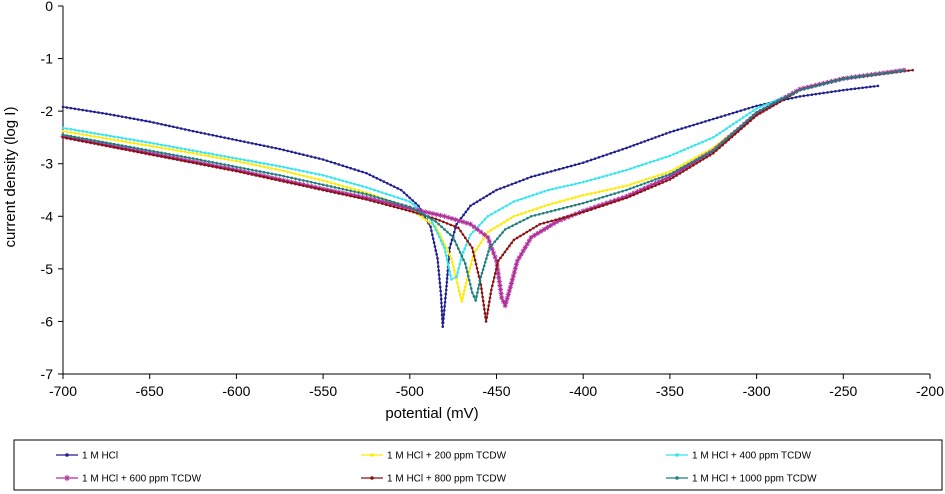  Describe the element at coordinates (752, 456) in the screenshot. I see `legend-label: 1 M HCl + 400 ppm TCDW` at that location.